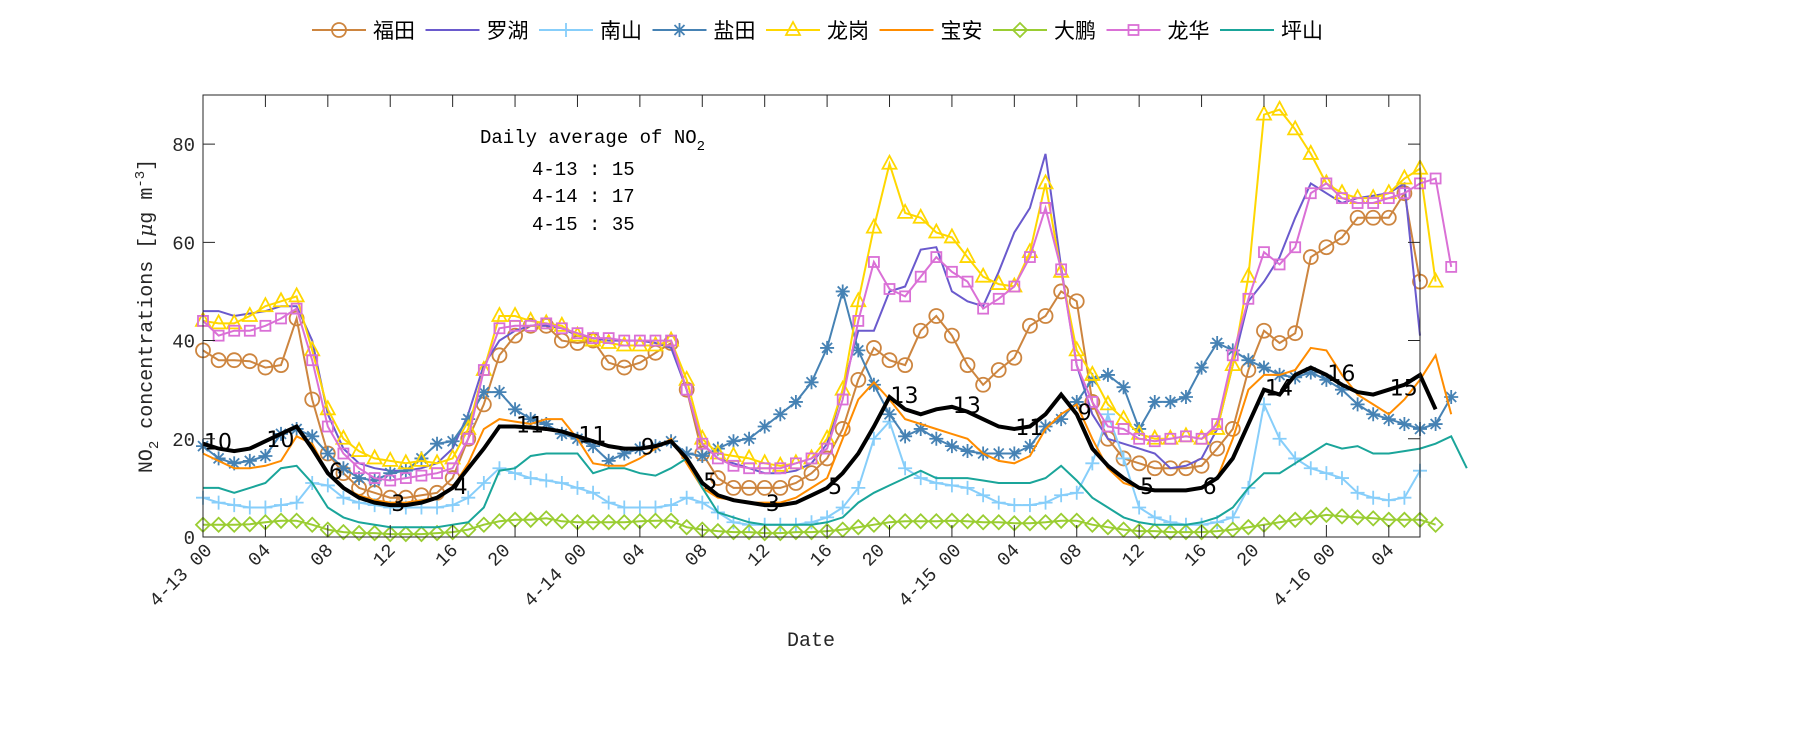 The image size is (1800, 750). What do you see at coordinates (339, 30) in the screenshot?
I see `legend-marker` at bounding box center [339, 30].